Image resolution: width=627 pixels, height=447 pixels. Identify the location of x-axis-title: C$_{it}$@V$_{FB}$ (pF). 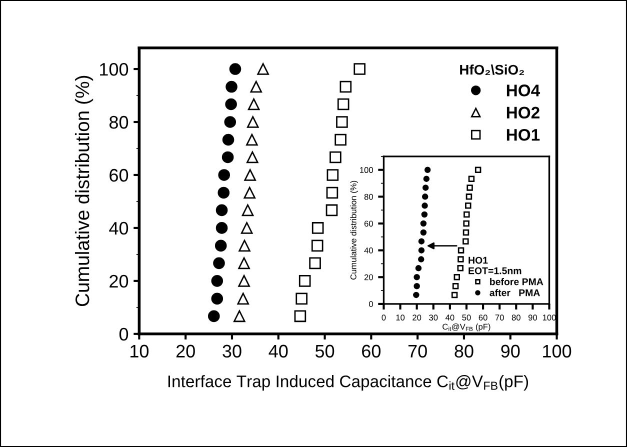
(466, 328).